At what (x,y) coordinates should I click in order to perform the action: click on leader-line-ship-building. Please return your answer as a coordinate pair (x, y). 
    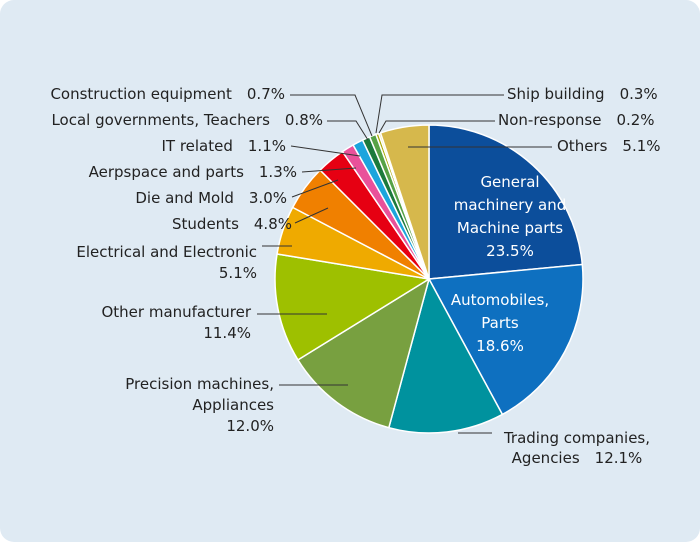
    Looking at the image, I should click on (439, 114).